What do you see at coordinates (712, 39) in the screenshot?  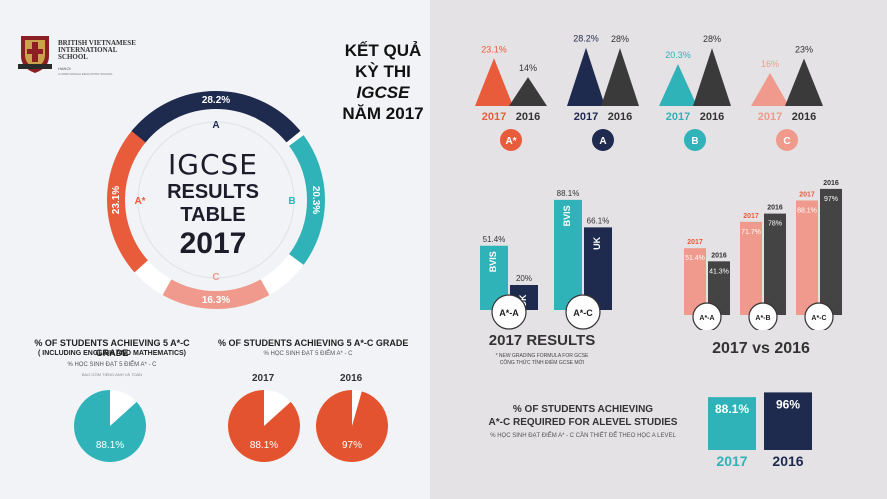 I see `triangle-value-label: 28%` at bounding box center [712, 39].